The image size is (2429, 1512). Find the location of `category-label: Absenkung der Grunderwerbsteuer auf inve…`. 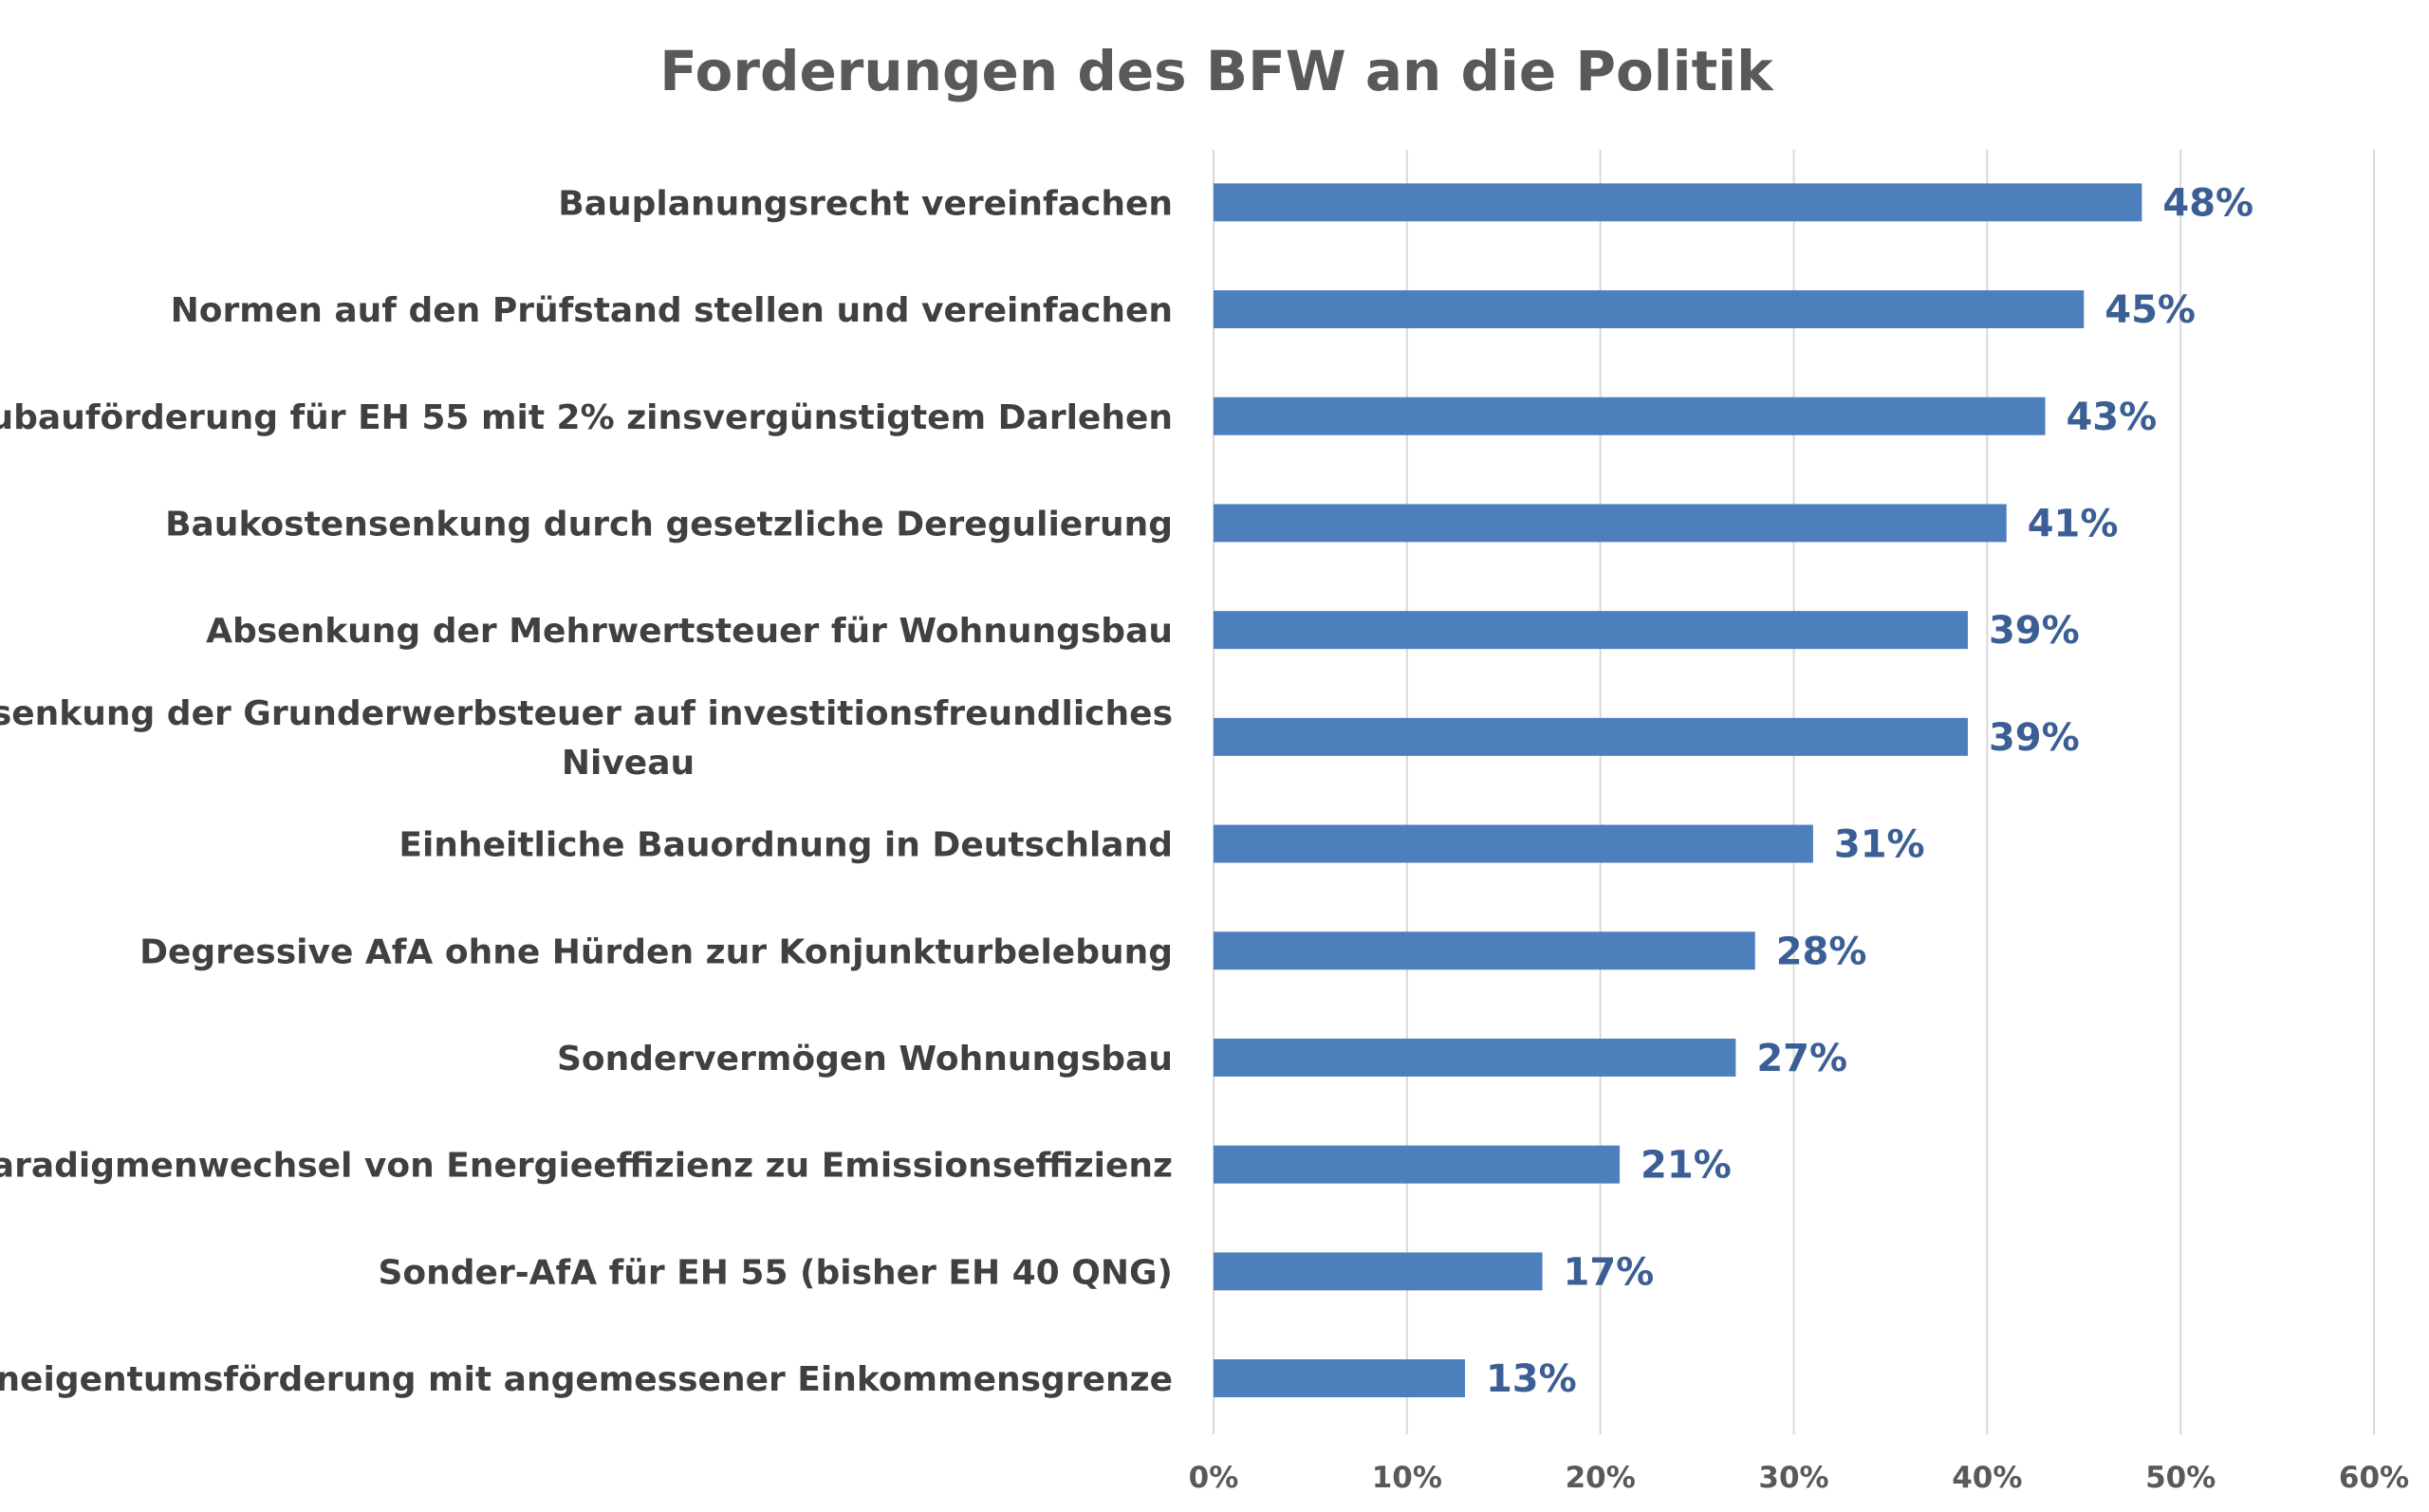

category-label: Absenkung der Grunderwerbsteuer auf inve… is located at coordinates (586, 713).